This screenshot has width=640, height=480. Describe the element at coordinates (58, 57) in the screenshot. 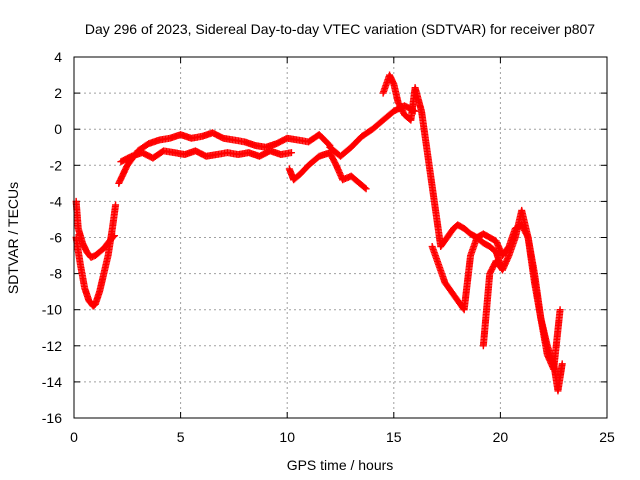

I see `y-tick-label: 4` at that location.